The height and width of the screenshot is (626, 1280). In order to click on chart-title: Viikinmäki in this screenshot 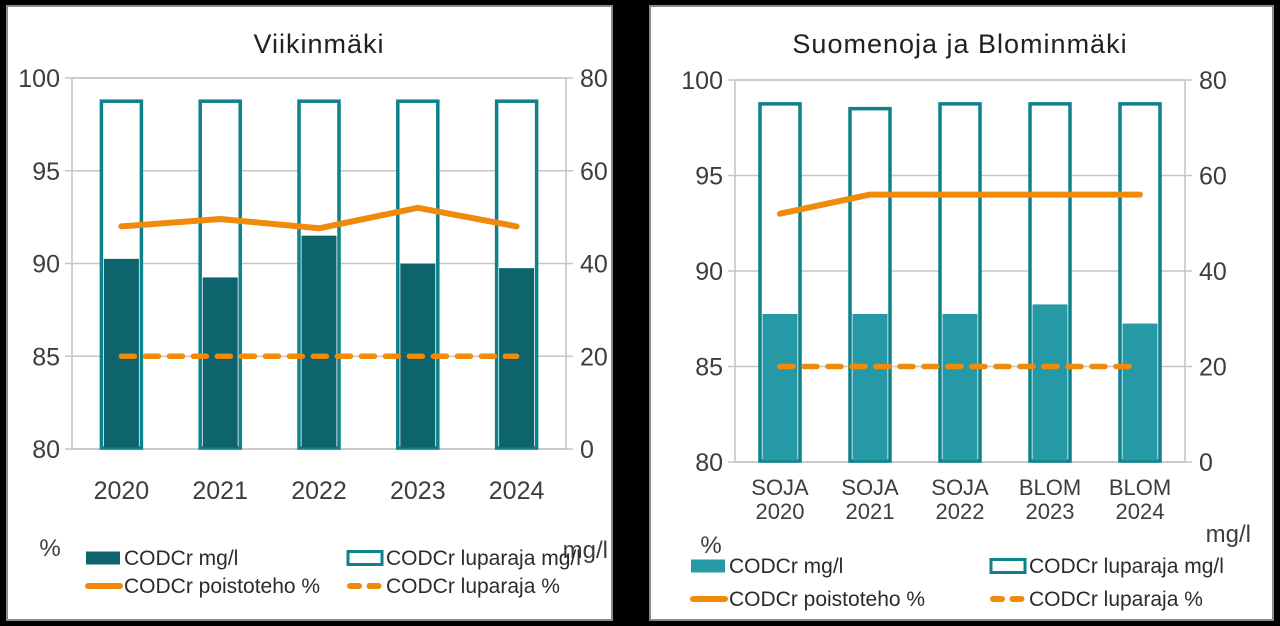, I will do `click(318, 44)`.